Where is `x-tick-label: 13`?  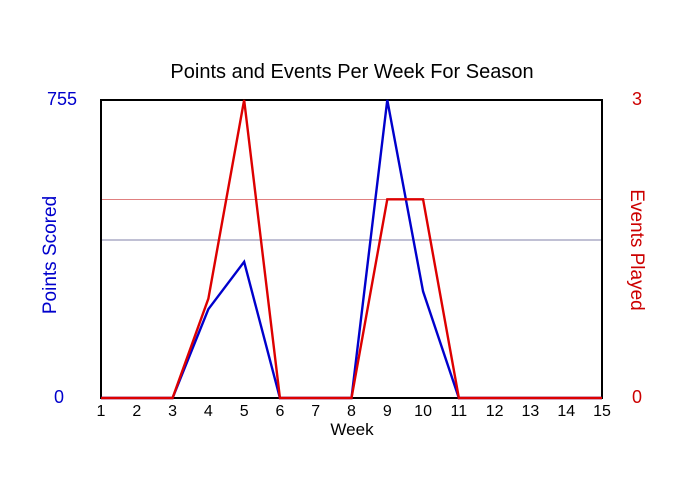
x-tick-label: 13 is located at coordinates (531, 411).